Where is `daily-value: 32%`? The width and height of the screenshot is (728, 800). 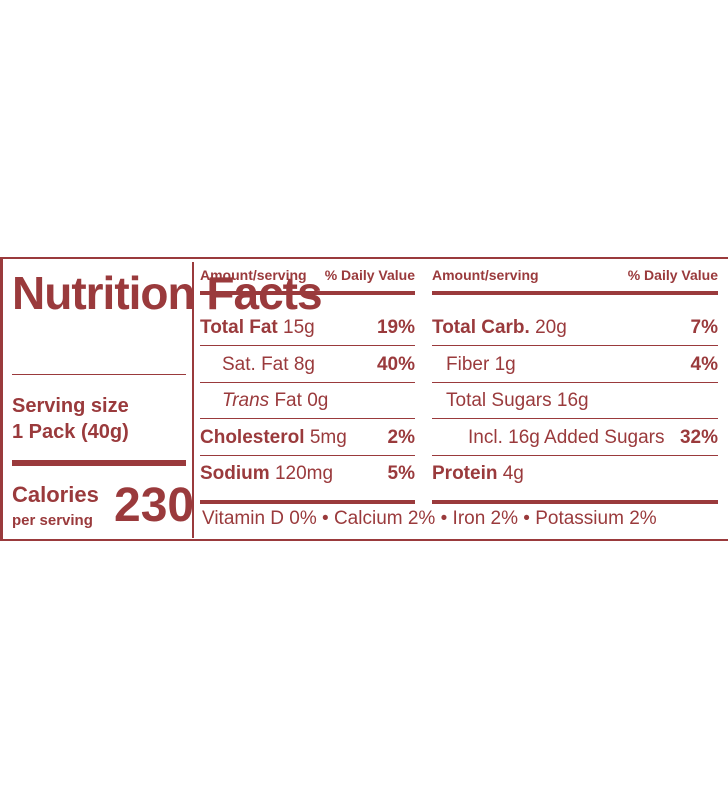
daily-value: 32% is located at coordinates (698, 437).